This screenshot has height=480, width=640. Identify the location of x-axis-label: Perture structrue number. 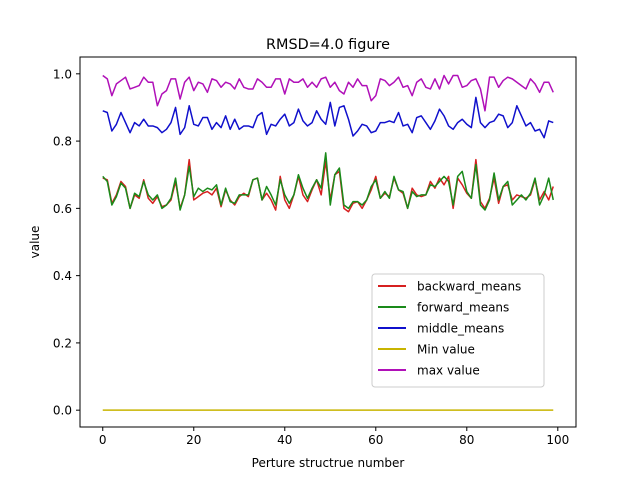
(328, 463).